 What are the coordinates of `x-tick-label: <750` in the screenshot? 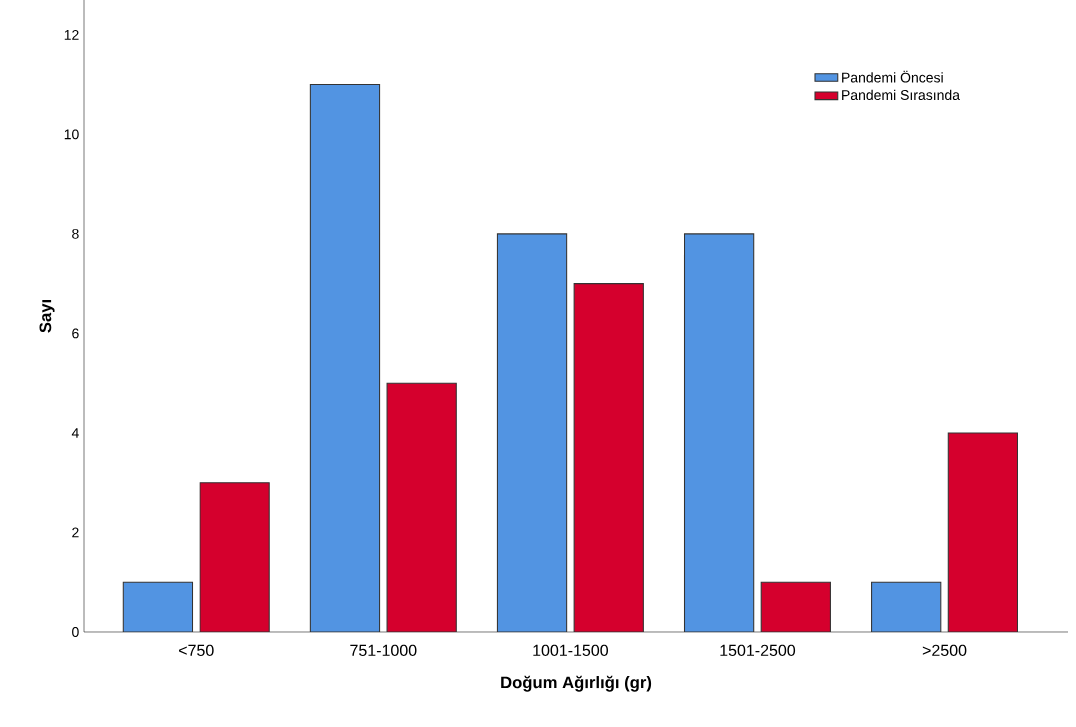 It's located at (196, 650).